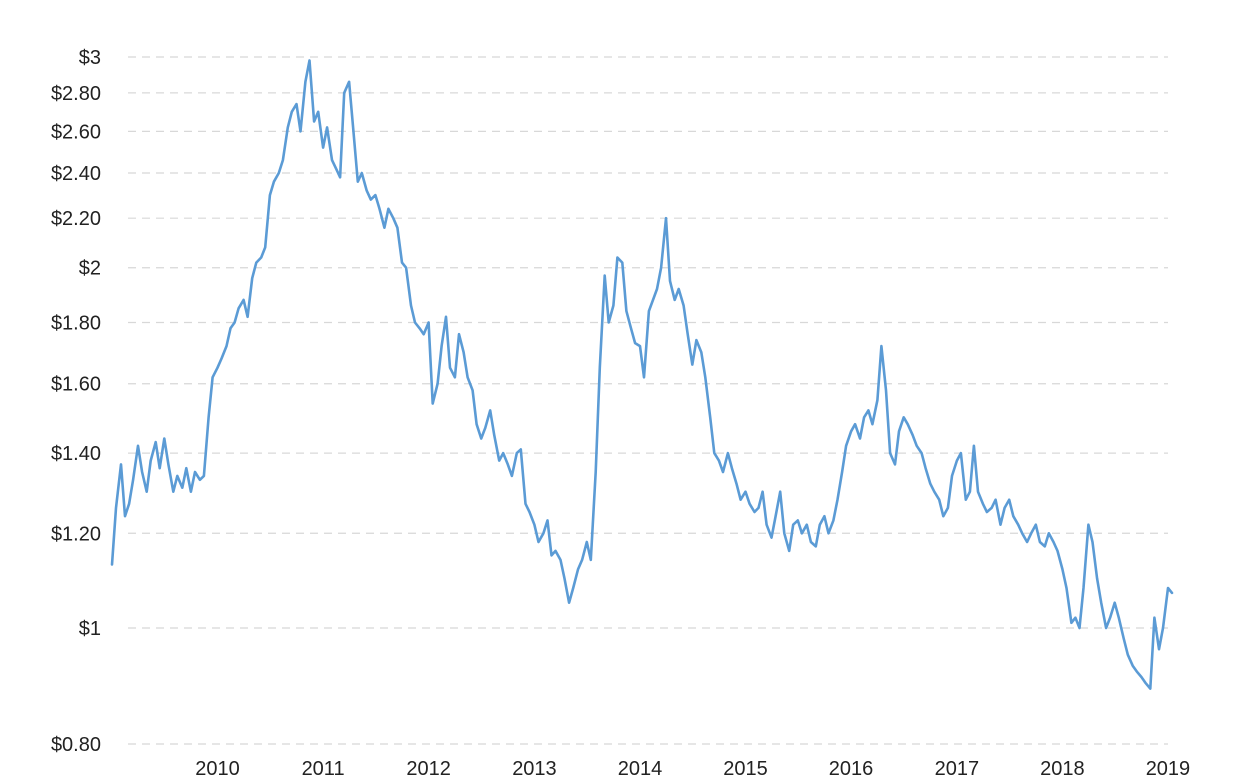  What do you see at coordinates (76, 219) in the screenshot?
I see `y-tick-label: $2.20` at bounding box center [76, 219].